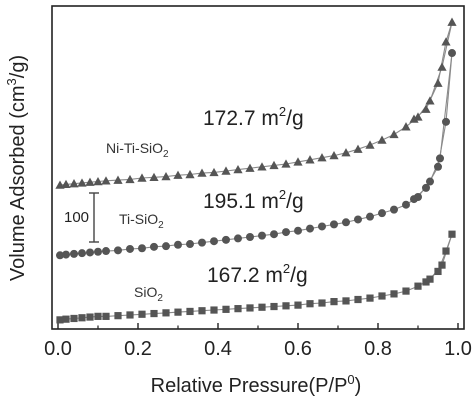 The image size is (474, 403). What do you see at coordinates (350, 379) in the screenshot?
I see `x-axis-label-superscript: 0` at bounding box center [350, 379].